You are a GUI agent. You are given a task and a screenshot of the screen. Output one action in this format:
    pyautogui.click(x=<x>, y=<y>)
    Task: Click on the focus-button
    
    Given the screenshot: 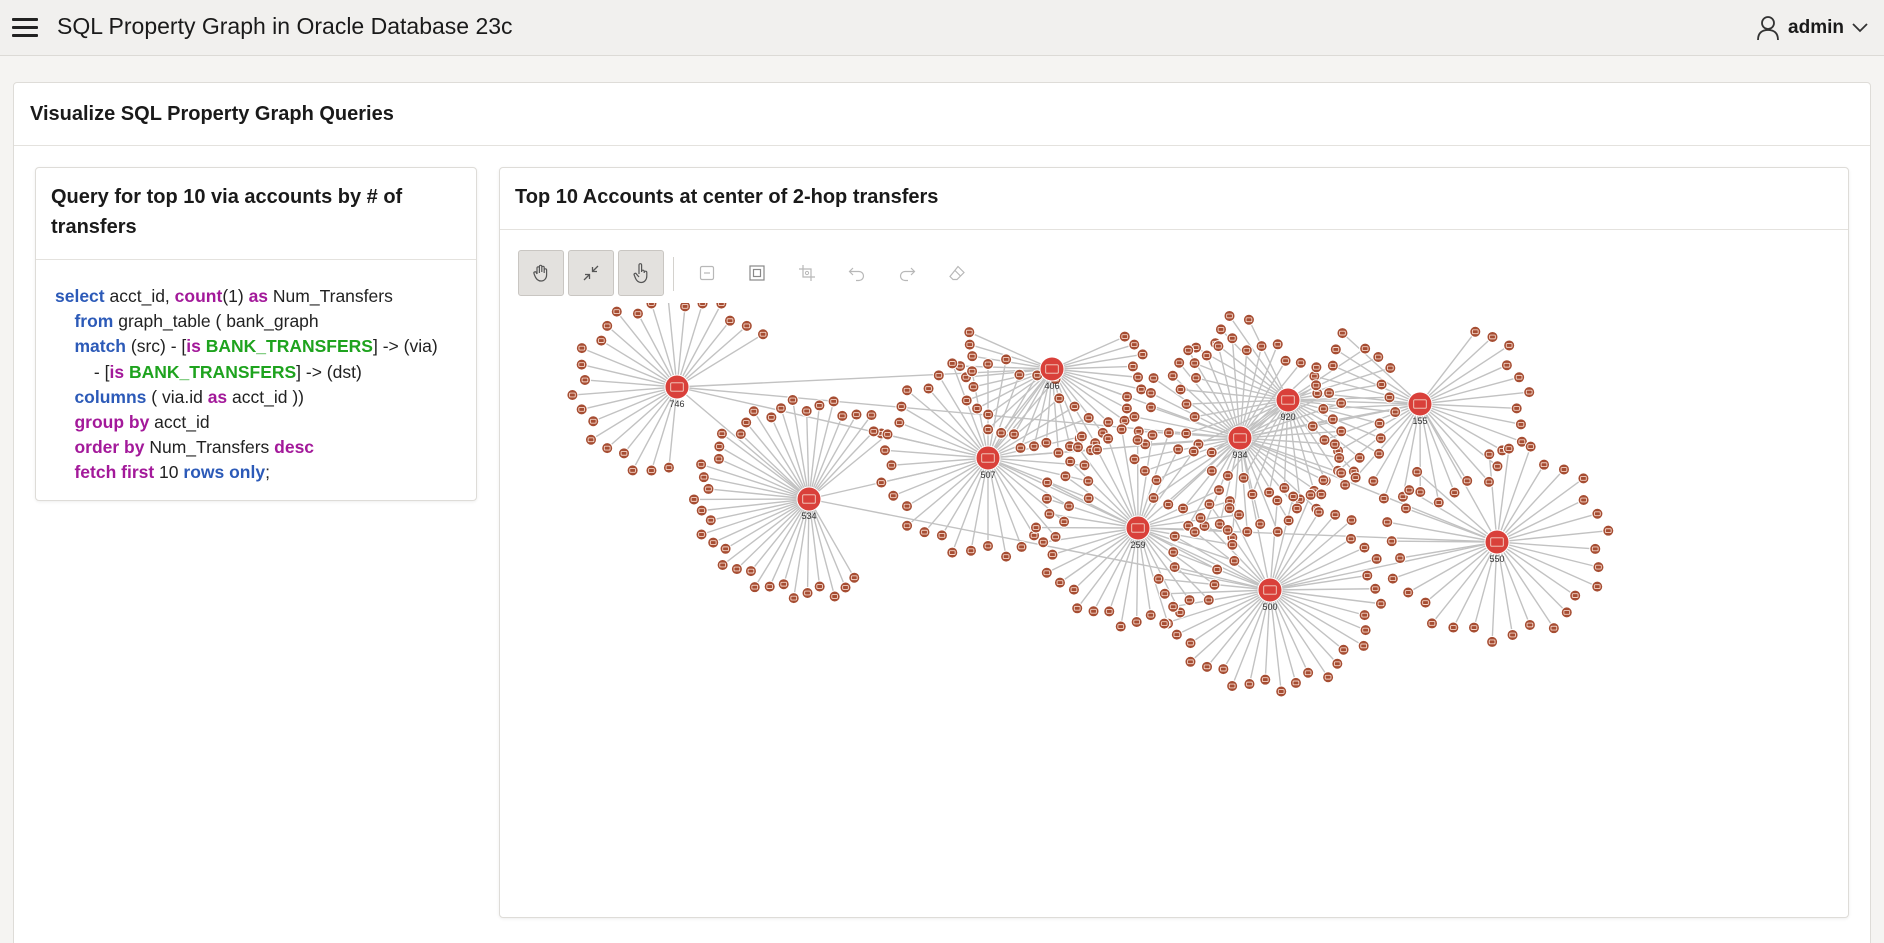 What is the action you would take?
    pyautogui.click(x=757, y=273)
    